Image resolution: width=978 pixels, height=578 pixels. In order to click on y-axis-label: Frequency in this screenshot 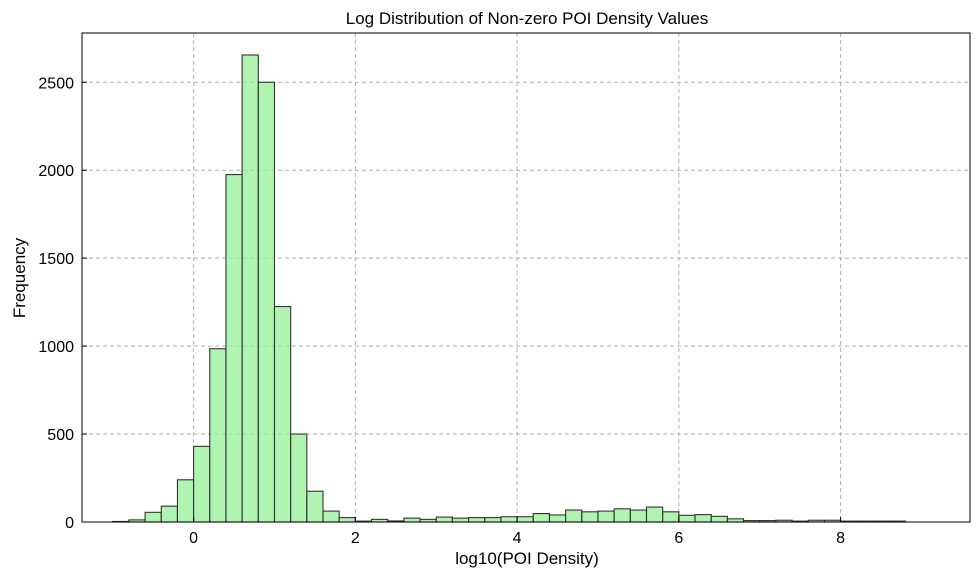, I will do `click(19, 277)`.